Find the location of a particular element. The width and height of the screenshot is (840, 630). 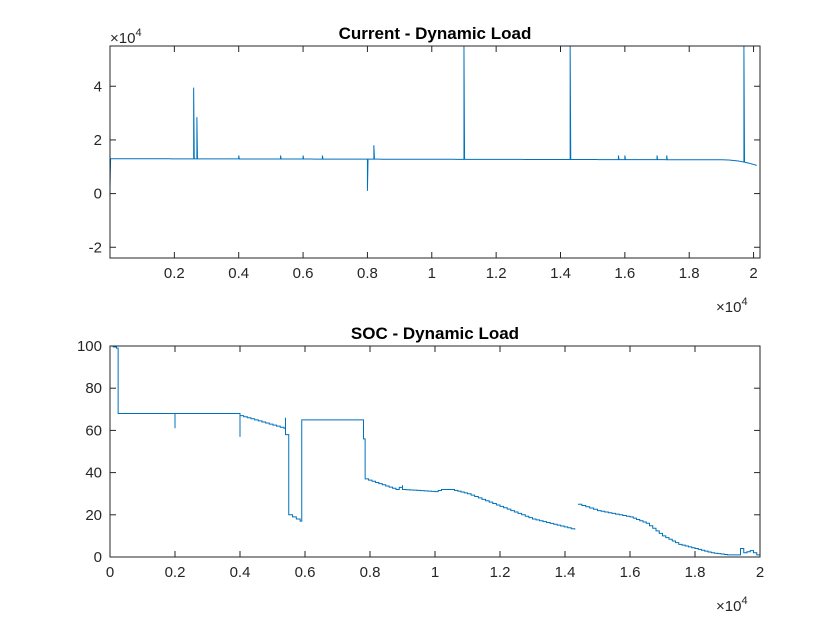

current-x-multiplier-base: ×10 is located at coordinates (728, 307).